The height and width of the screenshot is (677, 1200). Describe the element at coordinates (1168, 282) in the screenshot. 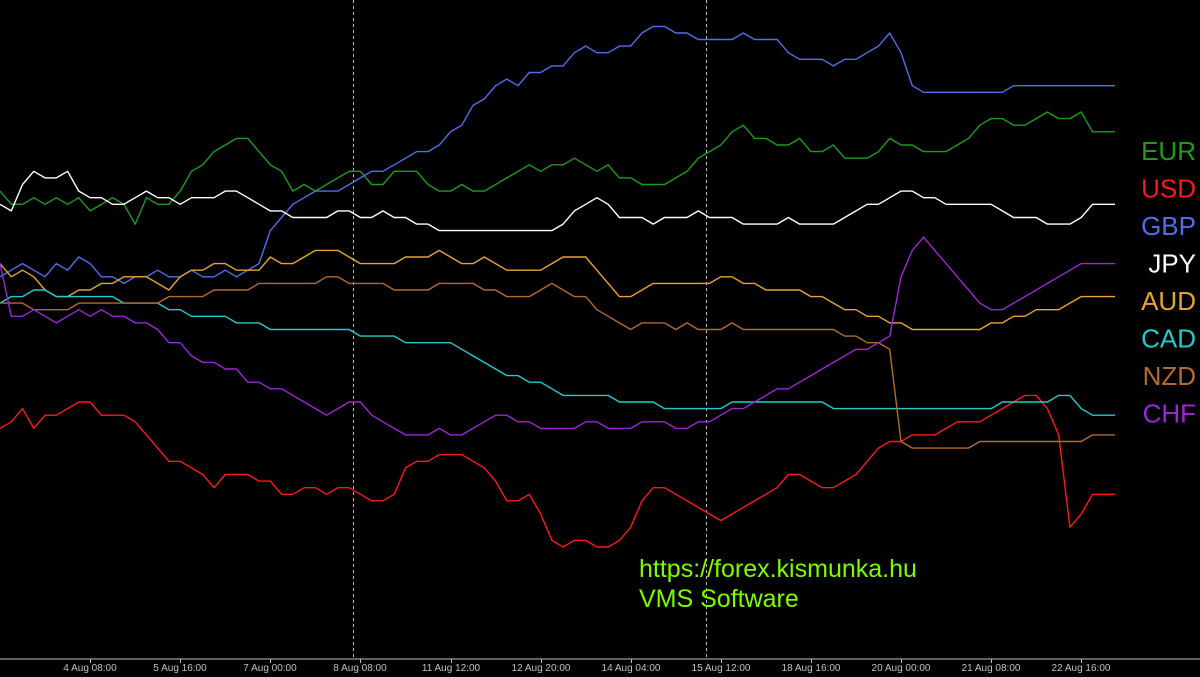

I see `legend: EUR USD GBP JPY AUD CAD NZD CHF` at that location.